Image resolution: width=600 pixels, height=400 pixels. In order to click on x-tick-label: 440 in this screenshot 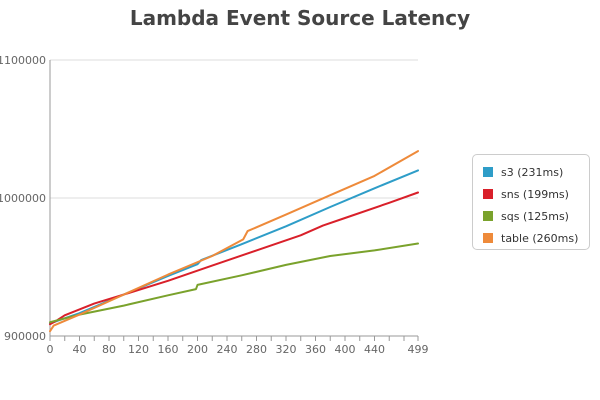, I will do `click(374, 349)`.